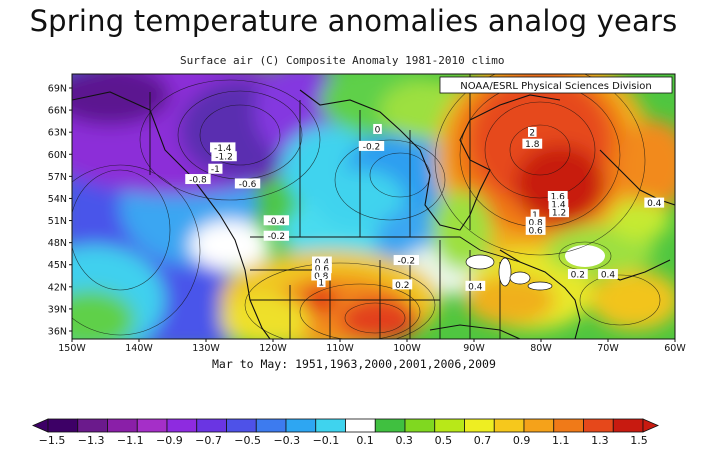 This screenshot has height=452, width=707. Describe the element at coordinates (340, 348) in the screenshot. I see `lon-label: 110W` at that location.